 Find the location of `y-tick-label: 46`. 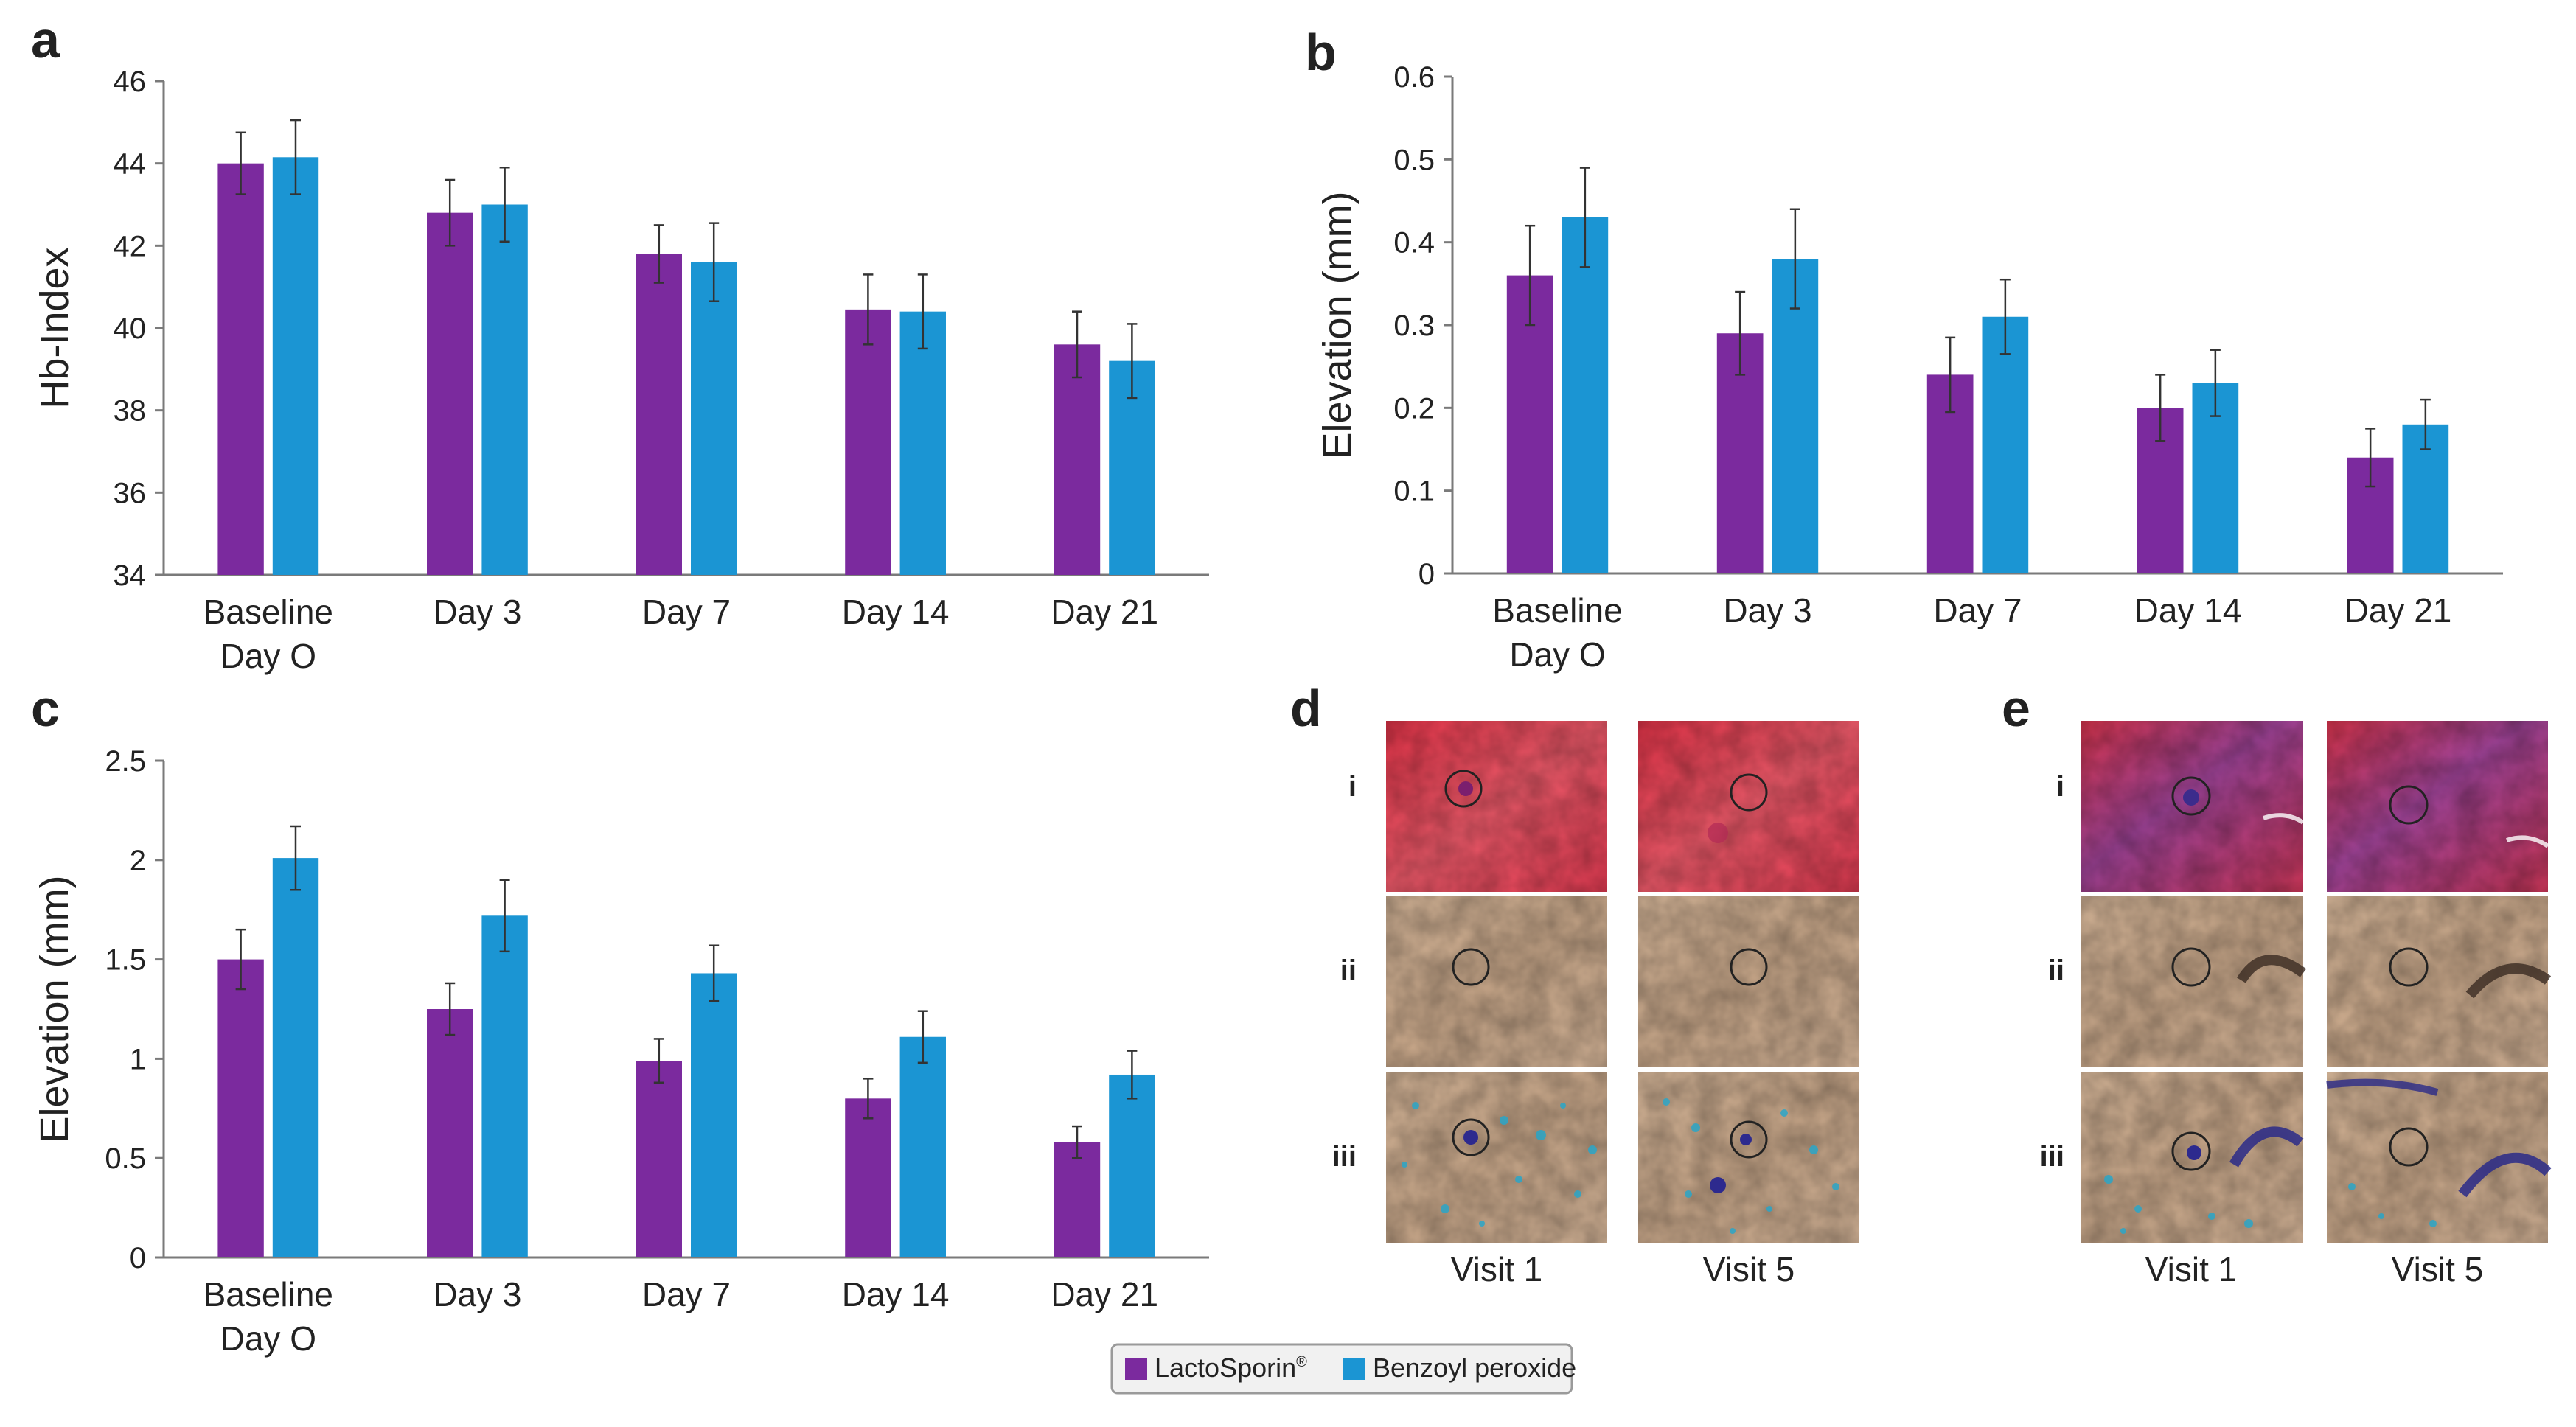

y-tick-label: 46 is located at coordinates (130, 82).